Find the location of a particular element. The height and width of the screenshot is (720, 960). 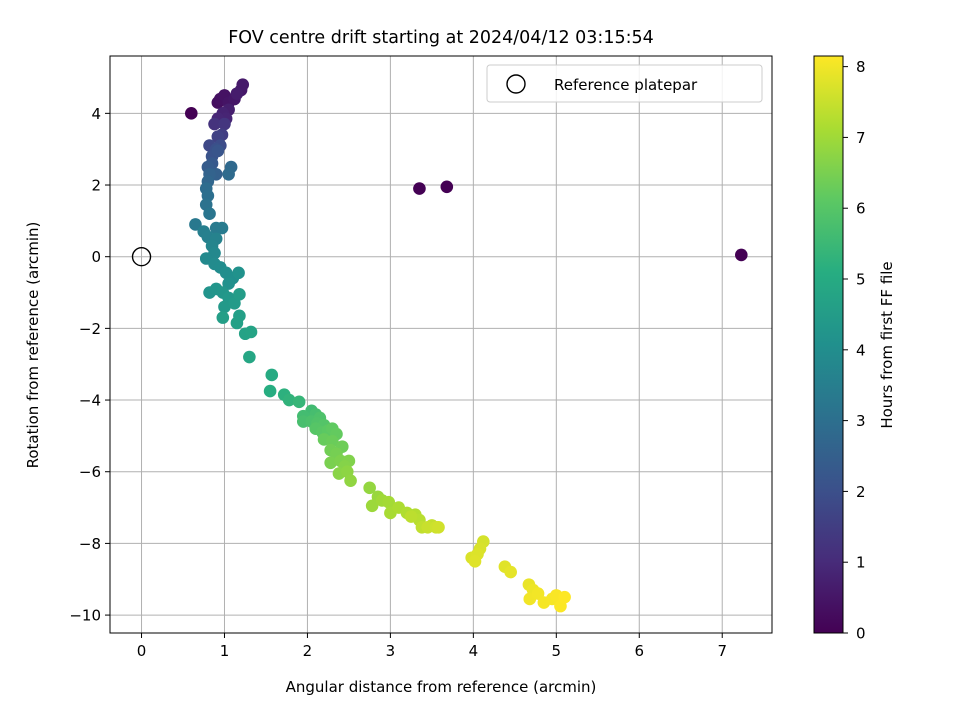

x-tick-label: 0 is located at coordinates (142, 651).